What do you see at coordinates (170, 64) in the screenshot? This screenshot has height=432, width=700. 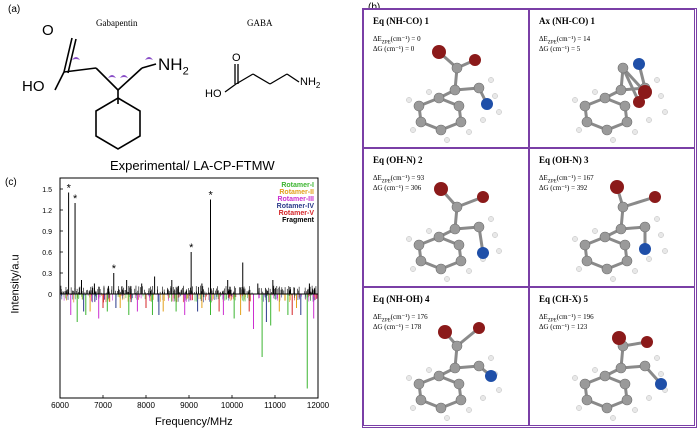 I see `nh-text: NH` at bounding box center [170, 64].